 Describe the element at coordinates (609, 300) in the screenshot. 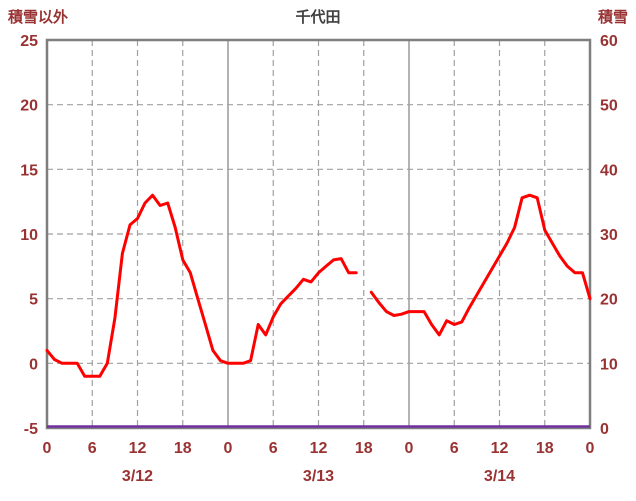

I see `right-tick-label: 20` at that location.